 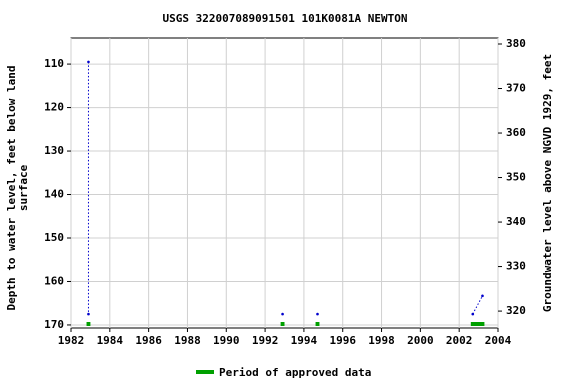 I want to click on x-tick-label: 2000, so click(x=420, y=340).